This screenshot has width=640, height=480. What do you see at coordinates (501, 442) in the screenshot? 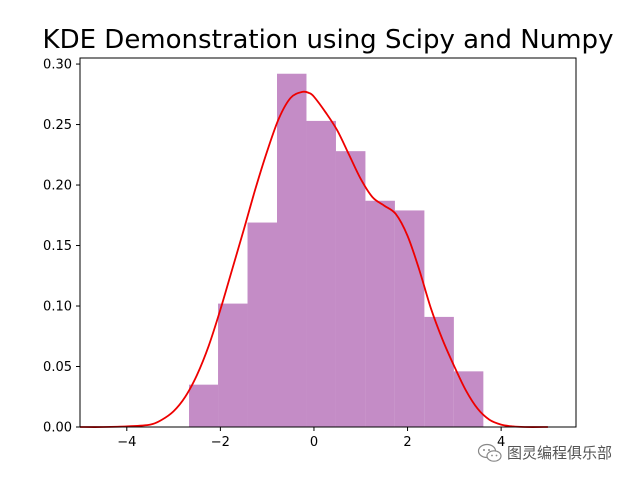
I see `x-tick-label: 4` at bounding box center [501, 442].